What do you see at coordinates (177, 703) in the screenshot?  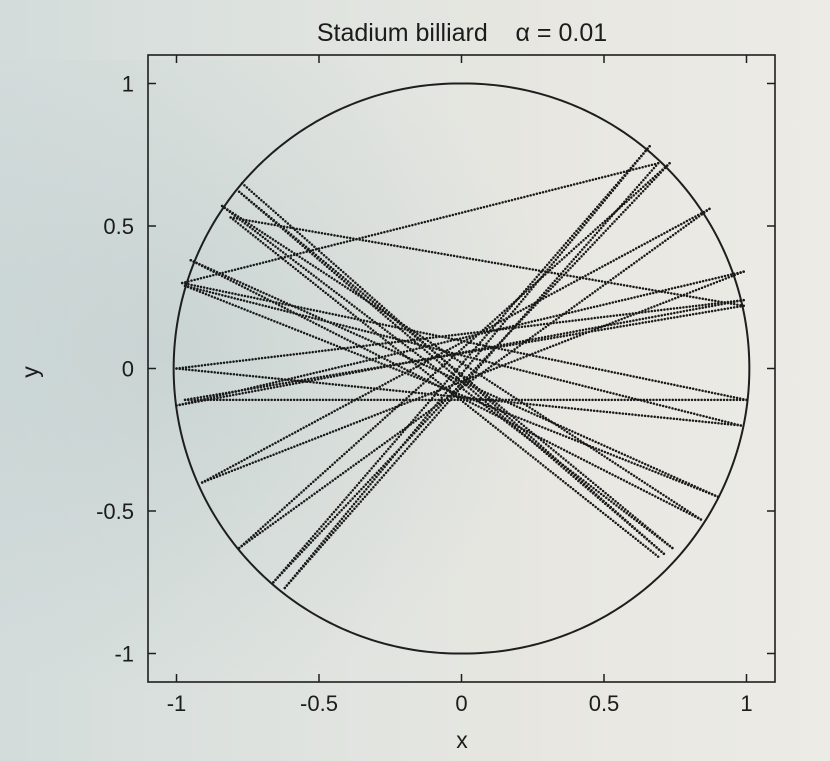 I see `x-tick-label: -1` at bounding box center [177, 703].